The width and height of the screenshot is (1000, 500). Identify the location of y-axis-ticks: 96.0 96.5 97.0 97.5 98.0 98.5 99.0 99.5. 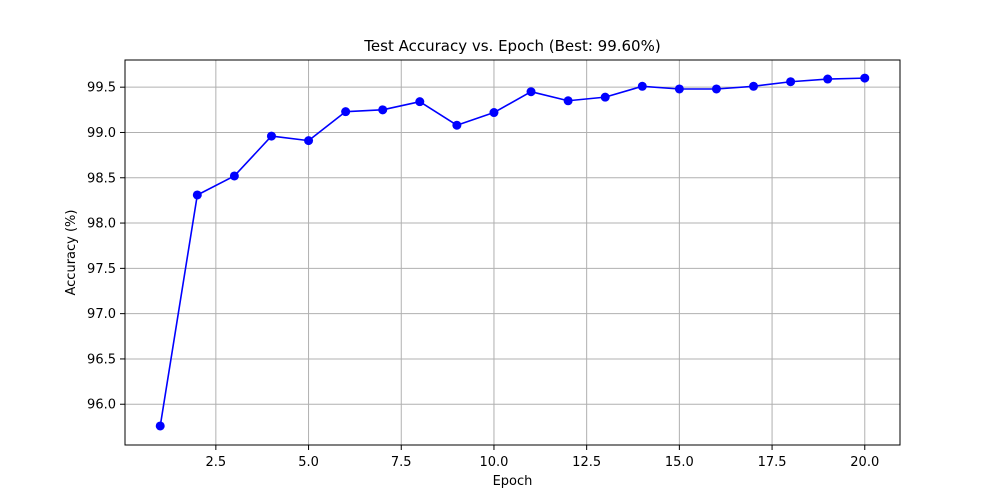
(106, 247).